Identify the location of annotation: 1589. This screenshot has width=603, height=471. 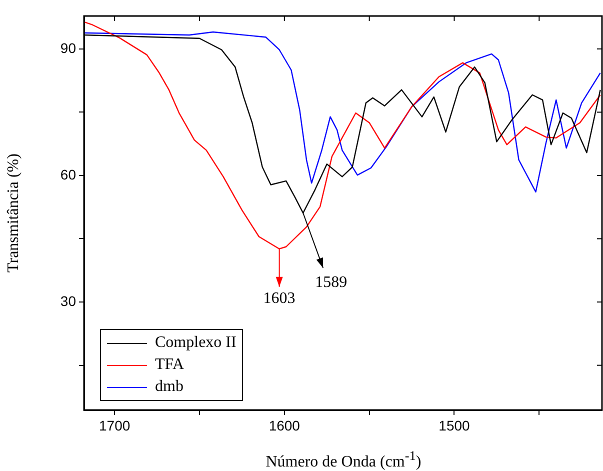
(331, 283).